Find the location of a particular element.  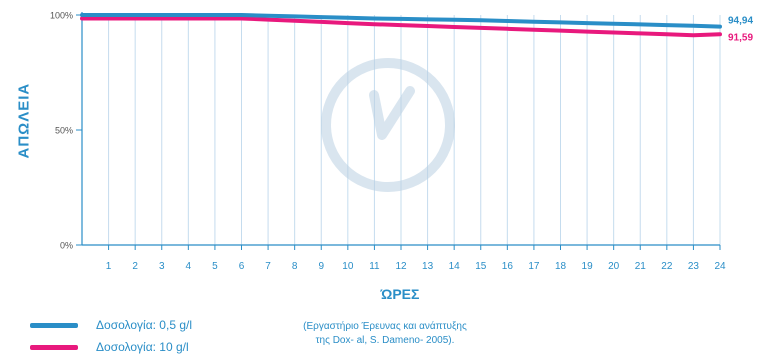

x-tick-label: 22 is located at coordinates (667, 266).